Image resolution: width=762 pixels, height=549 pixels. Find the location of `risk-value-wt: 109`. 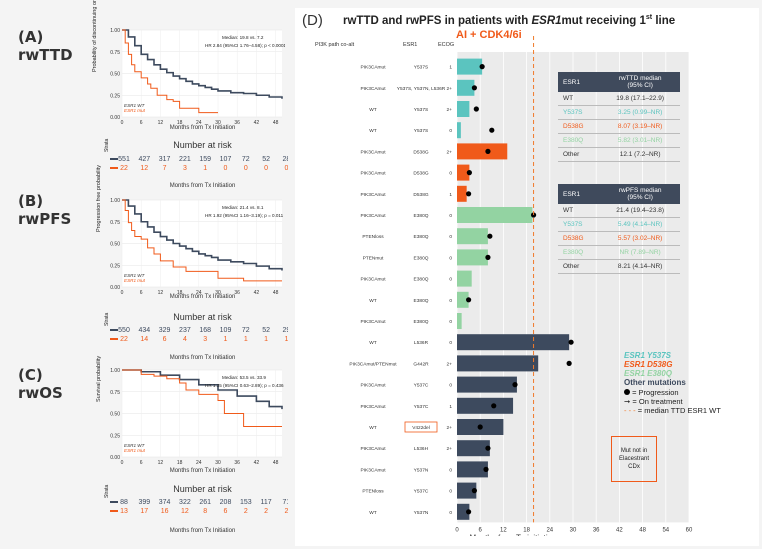

risk-value-wt: 109 is located at coordinates (226, 330).